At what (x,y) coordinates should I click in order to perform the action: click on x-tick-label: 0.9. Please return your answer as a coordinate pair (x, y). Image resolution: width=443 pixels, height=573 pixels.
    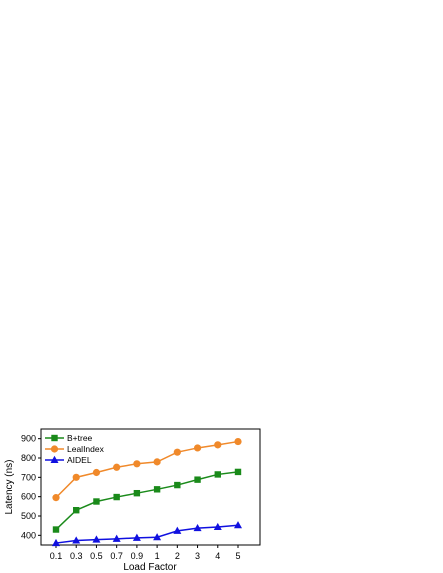
    Looking at the image, I should click on (137, 556).